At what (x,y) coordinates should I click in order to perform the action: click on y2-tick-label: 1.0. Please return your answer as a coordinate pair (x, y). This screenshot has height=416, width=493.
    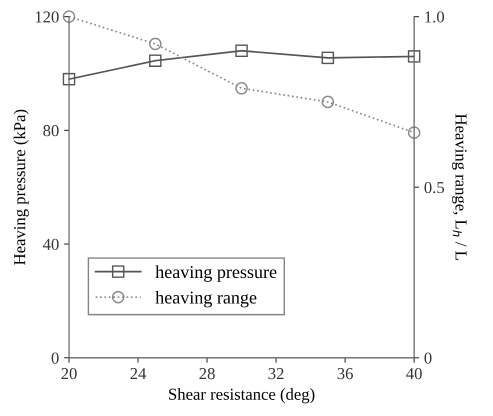
    Looking at the image, I should click on (434, 17).